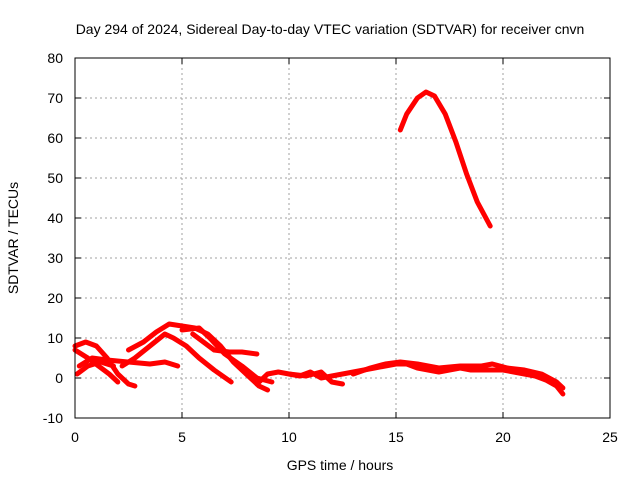  What do you see at coordinates (610, 437) in the screenshot?
I see `x-tick-label: 25` at bounding box center [610, 437].